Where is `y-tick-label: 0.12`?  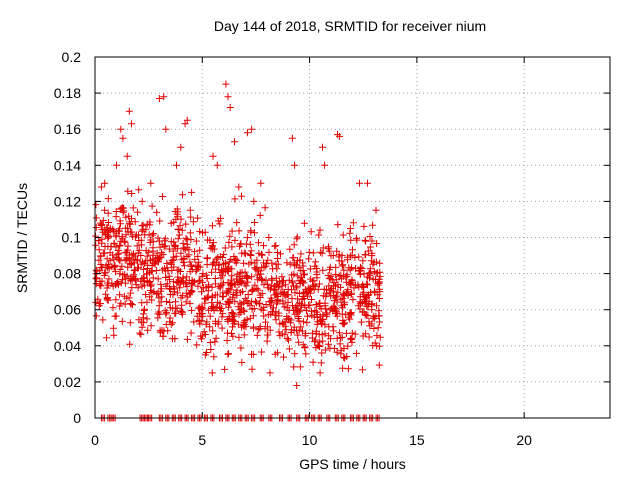
y-tick-label: 0.12 is located at coordinates (67, 201).